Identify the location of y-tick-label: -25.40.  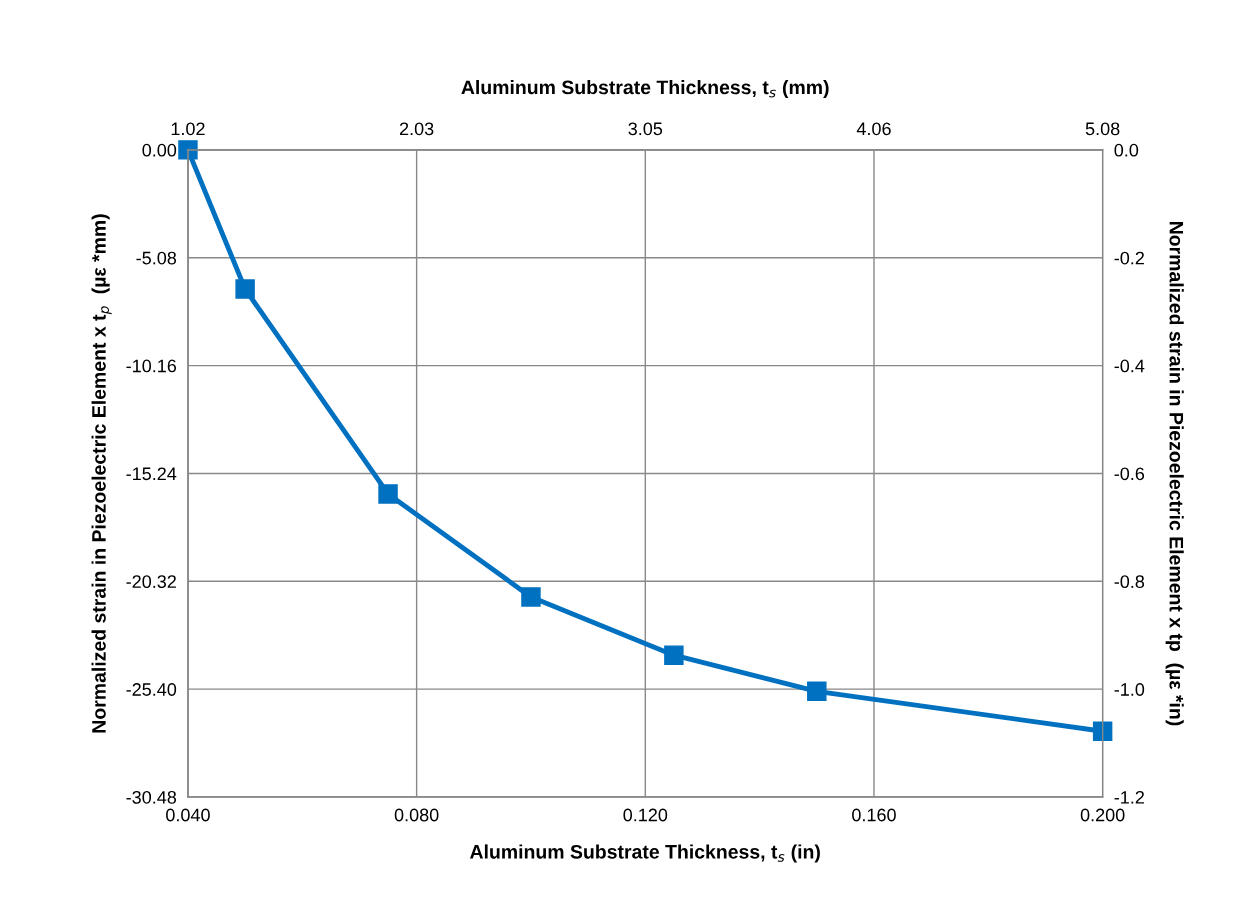
(151, 689).